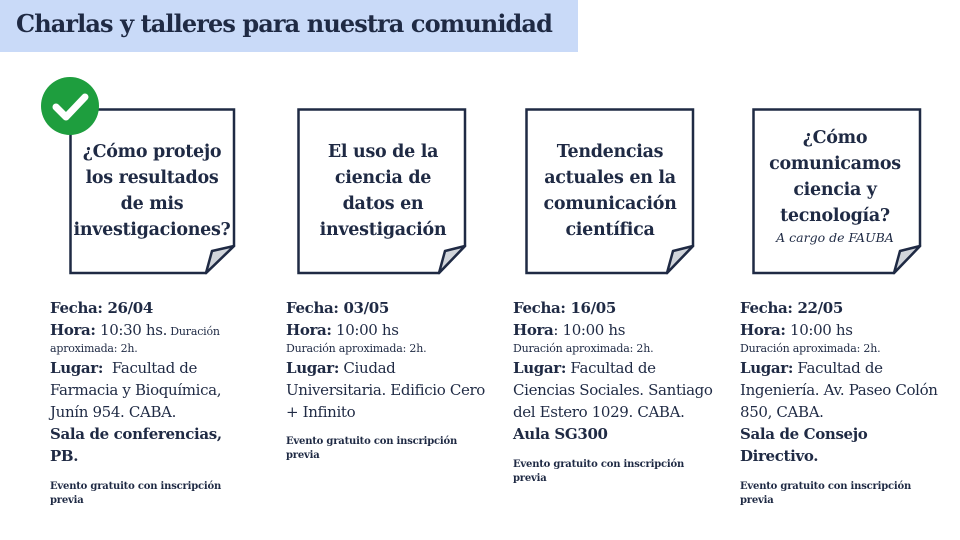 The height and width of the screenshot is (540, 960). I want to click on card-subtitle: A cargo de FAUBA, so click(835, 237).